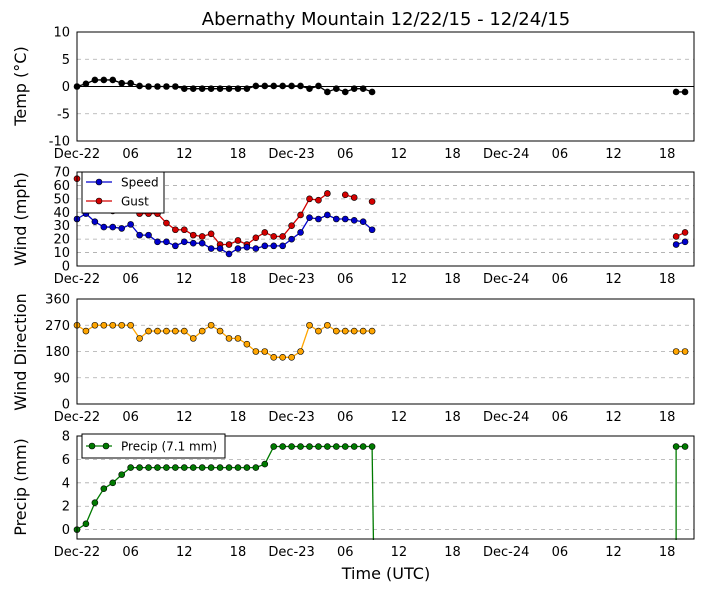 This screenshot has width=705, height=593. I want to click on y-tick-label: 10, so click(61, 33).